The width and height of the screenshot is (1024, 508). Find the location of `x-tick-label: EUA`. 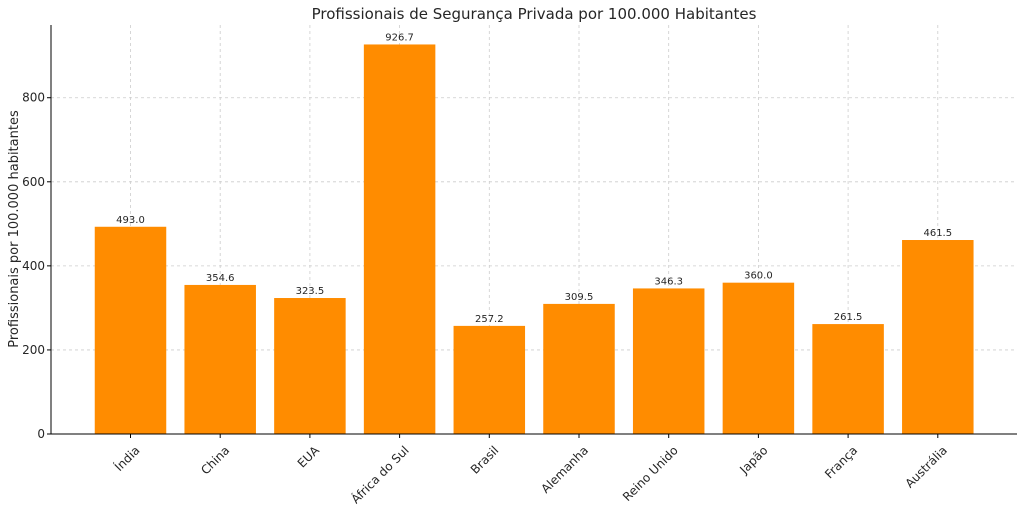

x-tick-label: EUA is located at coordinates (309, 457).